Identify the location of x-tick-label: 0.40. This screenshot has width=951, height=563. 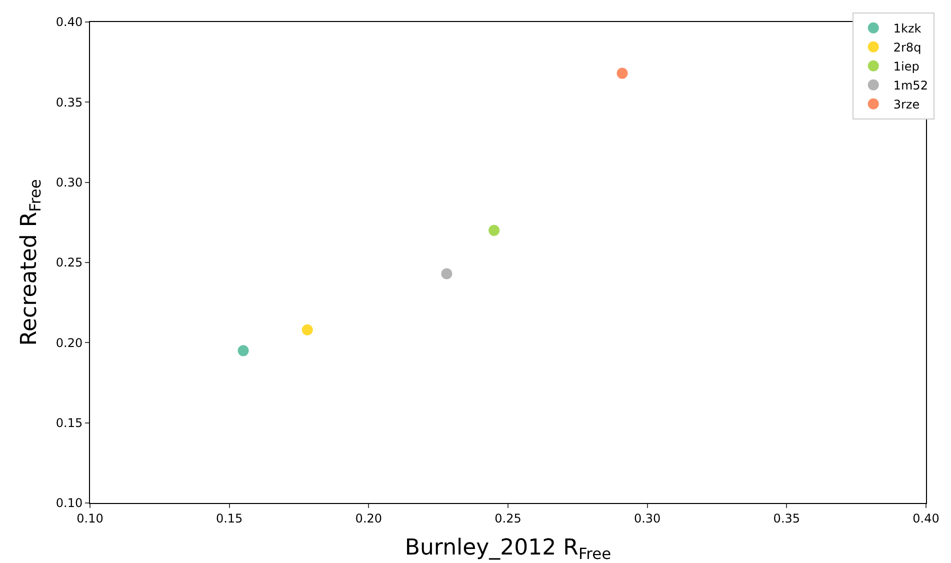
(926, 518).